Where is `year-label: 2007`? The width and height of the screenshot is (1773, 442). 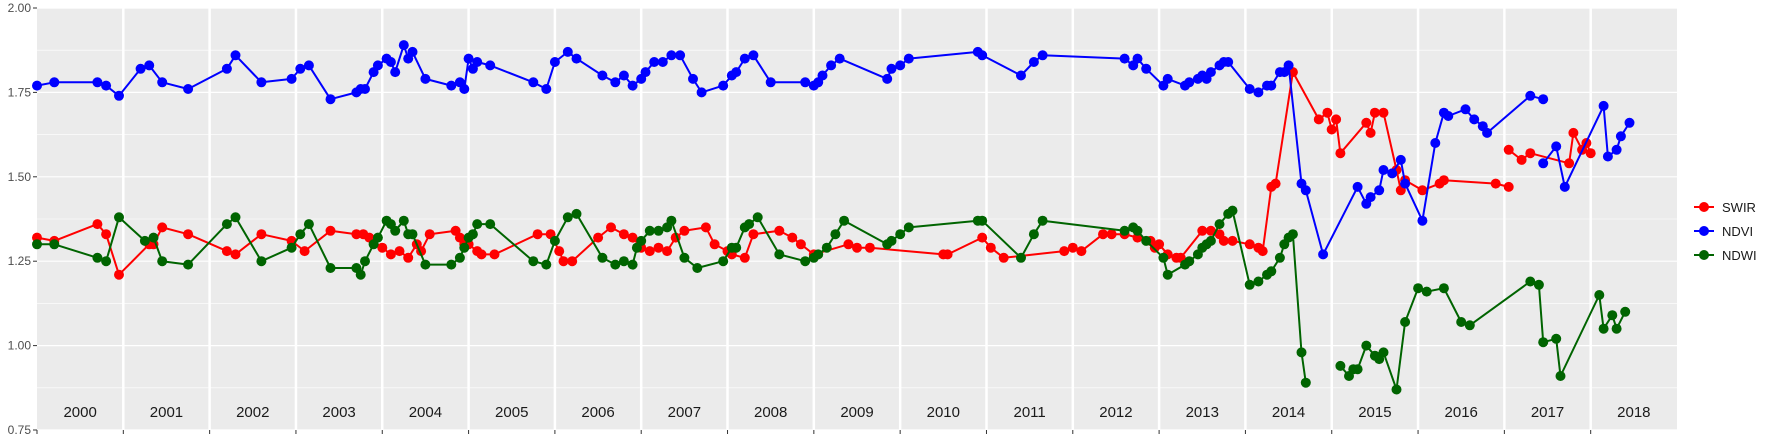 year-label: 2007 is located at coordinates (684, 412).